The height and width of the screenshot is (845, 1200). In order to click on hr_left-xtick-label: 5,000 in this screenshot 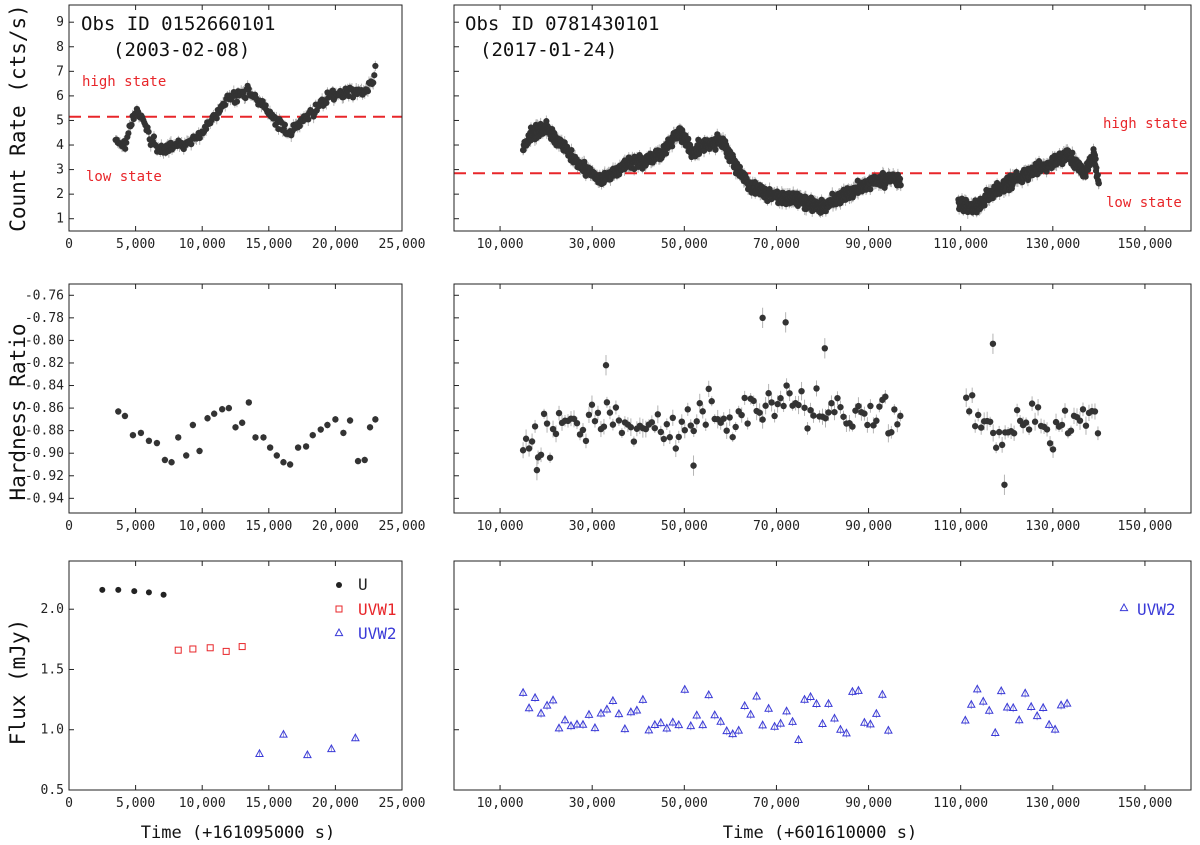, I will do `click(135, 526)`.